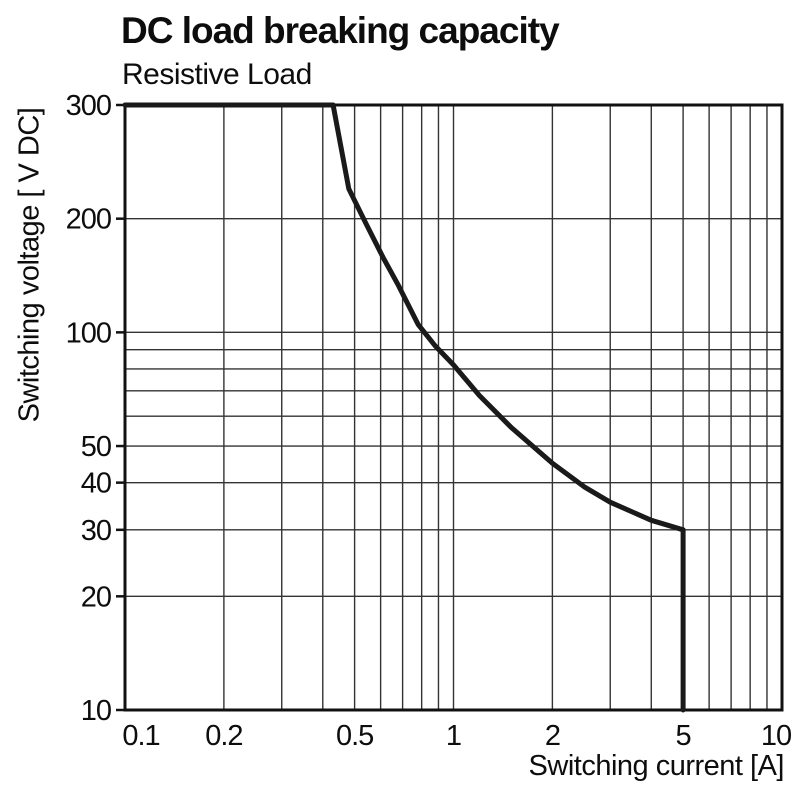 The width and height of the screenshot is (800, 800). Describe the element at coordinates (340, 30) in the screenshot. I see `chart-title: DC load breaking capacity` at that location.